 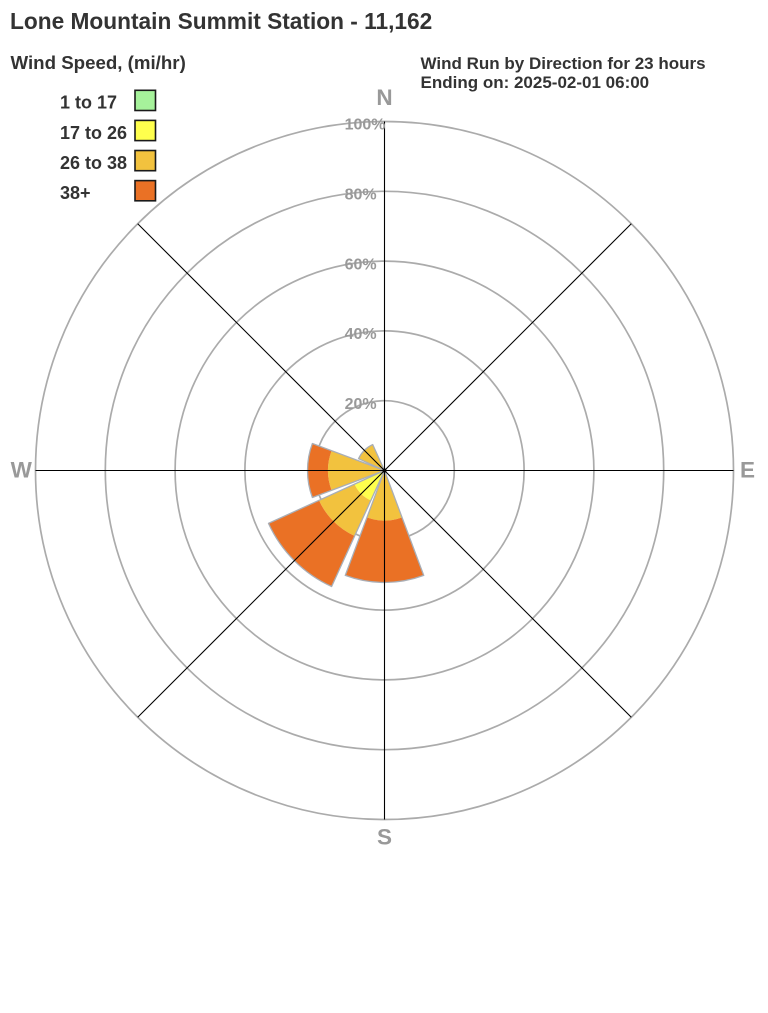 I want to click on svg-text: 20%, so click(x=361, y=404).